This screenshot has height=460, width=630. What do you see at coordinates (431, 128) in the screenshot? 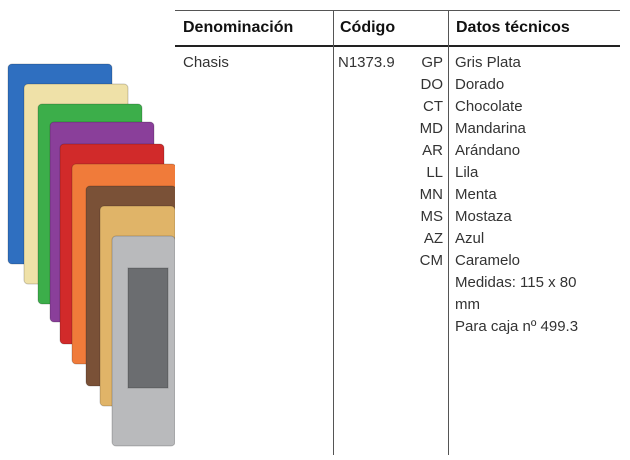
I see `variant-code: MD` at bounding box center [431, 128].